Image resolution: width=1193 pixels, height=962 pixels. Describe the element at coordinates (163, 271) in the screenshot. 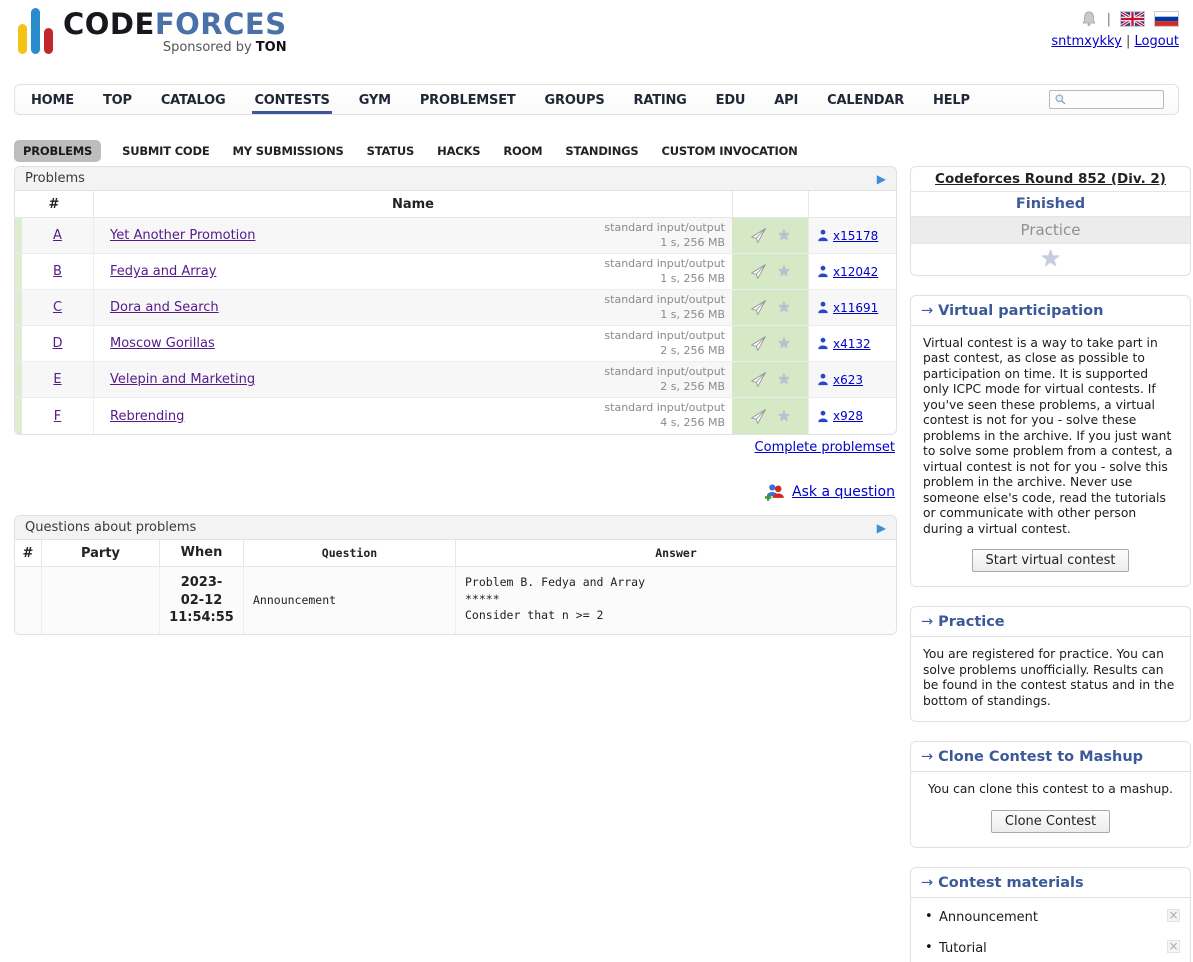

I see `problem-name-link: Fedya and Array` at that location.